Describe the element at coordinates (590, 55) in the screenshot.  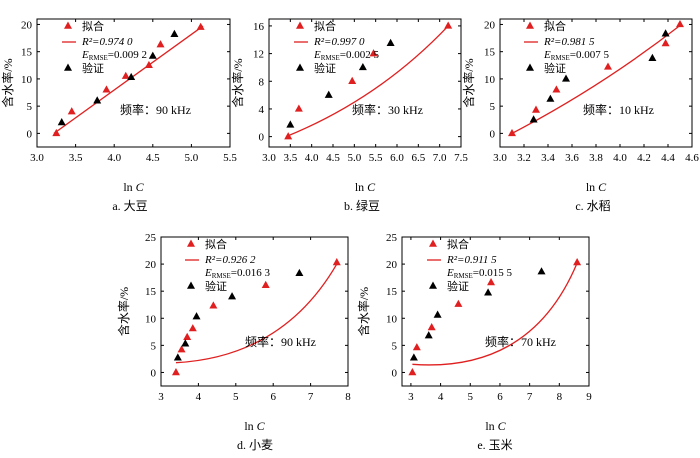
I see `legend-rmse-value: =0.007 5` at that location.